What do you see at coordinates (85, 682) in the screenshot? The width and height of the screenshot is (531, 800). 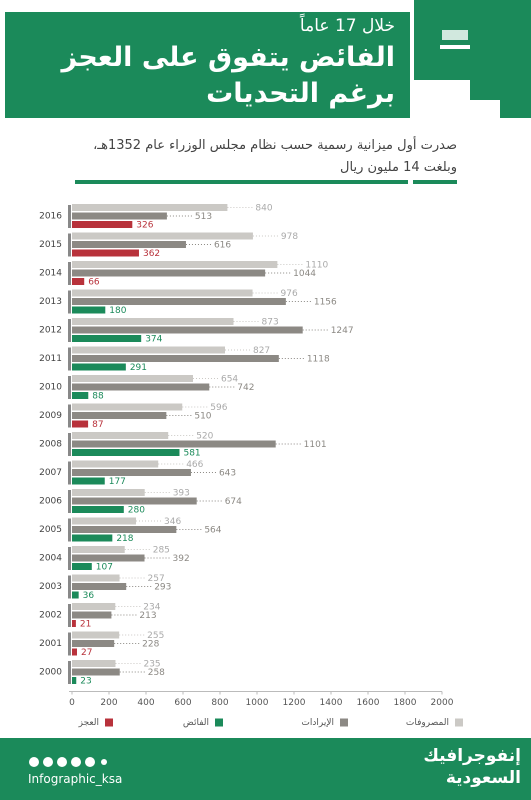 I see `value-label: 23` at bounding box center [85, 682].